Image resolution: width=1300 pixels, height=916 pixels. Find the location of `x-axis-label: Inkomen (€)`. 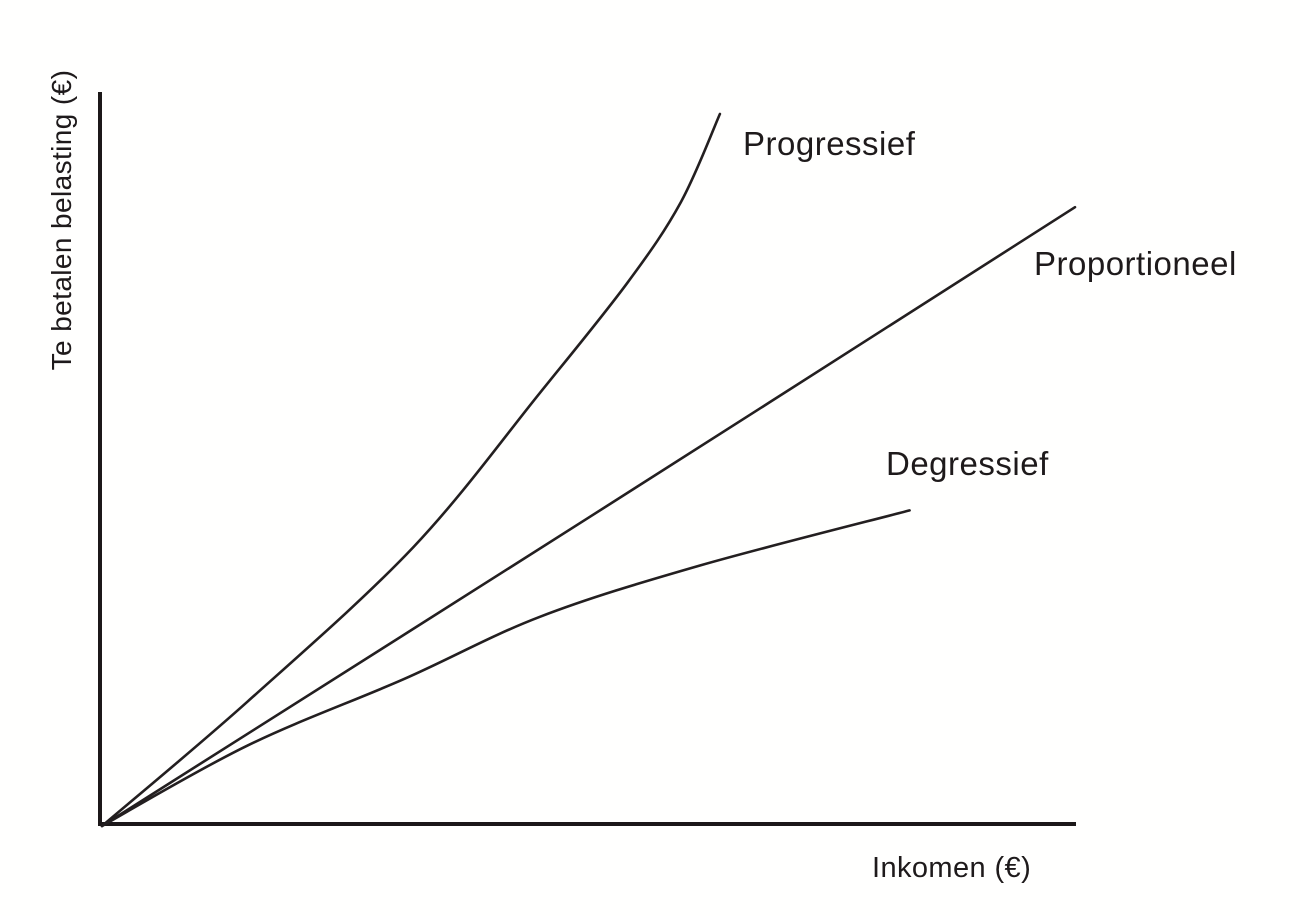

x-axis-label: Inkomen (€) is located at coordinates (952, 868).